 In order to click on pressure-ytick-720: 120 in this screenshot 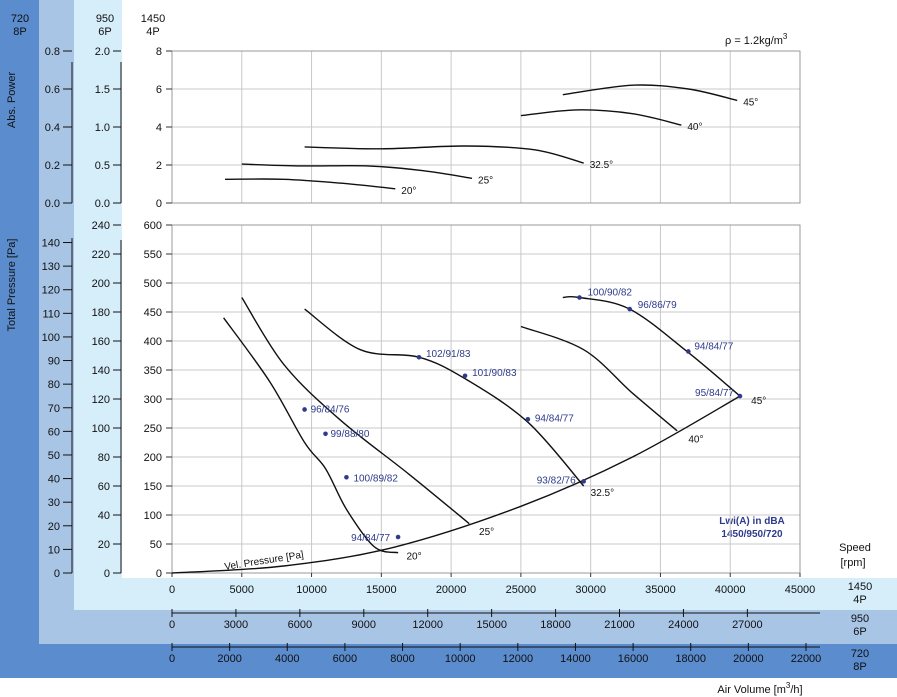, I will do `click(51, 291)`.